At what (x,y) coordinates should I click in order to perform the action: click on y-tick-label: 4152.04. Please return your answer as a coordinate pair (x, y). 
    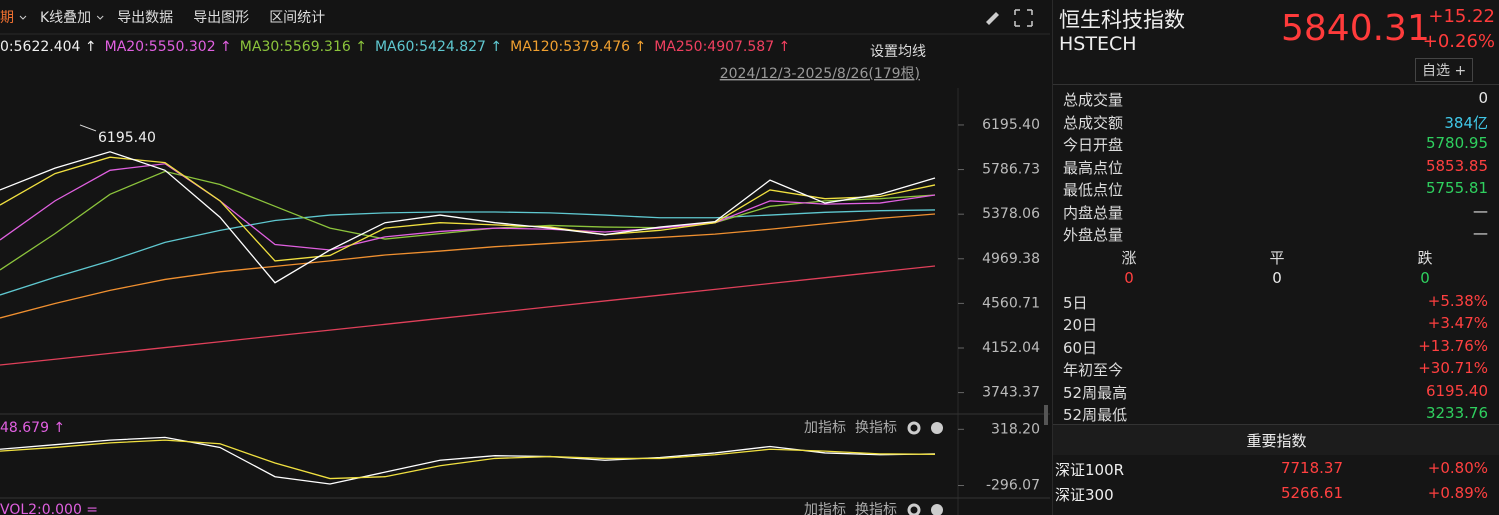
    Looking at the image, I should click on (1011, 348).